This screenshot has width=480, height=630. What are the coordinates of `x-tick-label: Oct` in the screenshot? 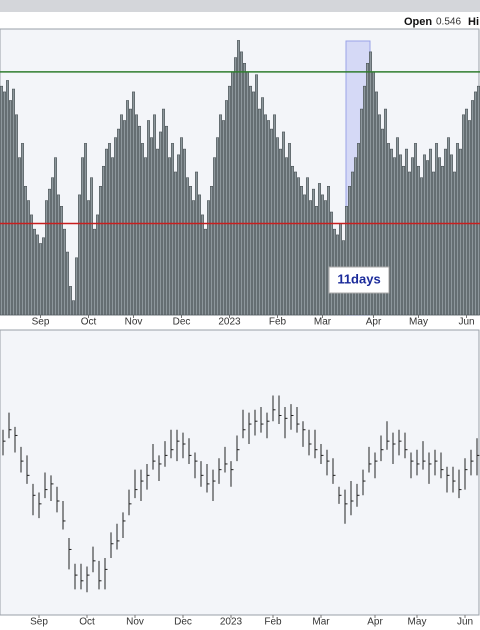 It's located at (87, 622).